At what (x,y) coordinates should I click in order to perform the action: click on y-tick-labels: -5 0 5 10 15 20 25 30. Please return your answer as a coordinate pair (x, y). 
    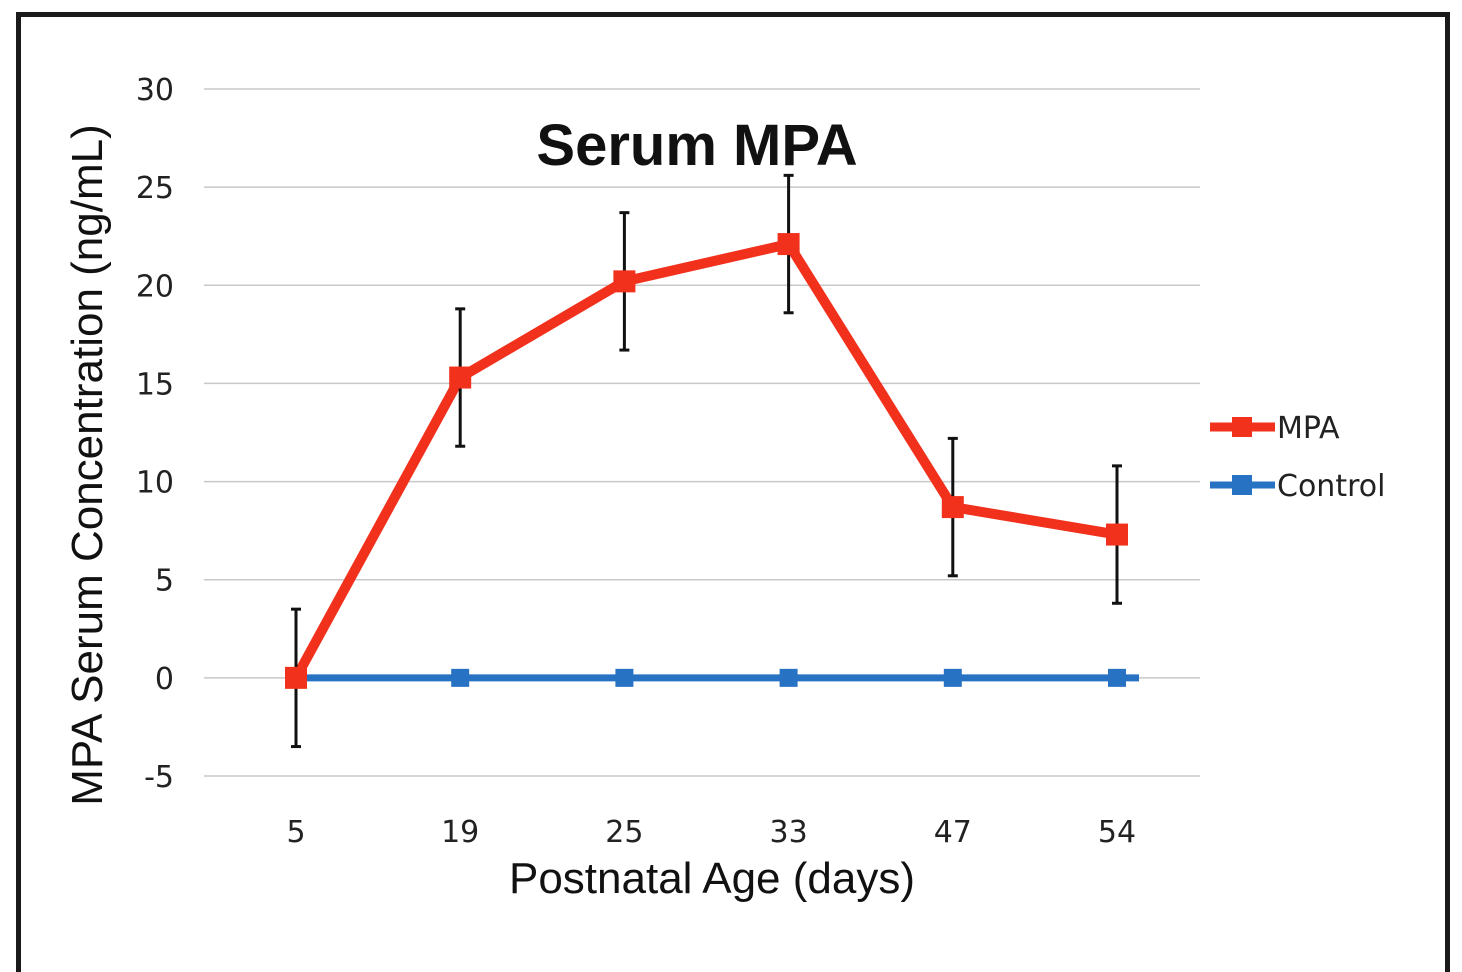
    Looking at the image, I should click on (155, 434).